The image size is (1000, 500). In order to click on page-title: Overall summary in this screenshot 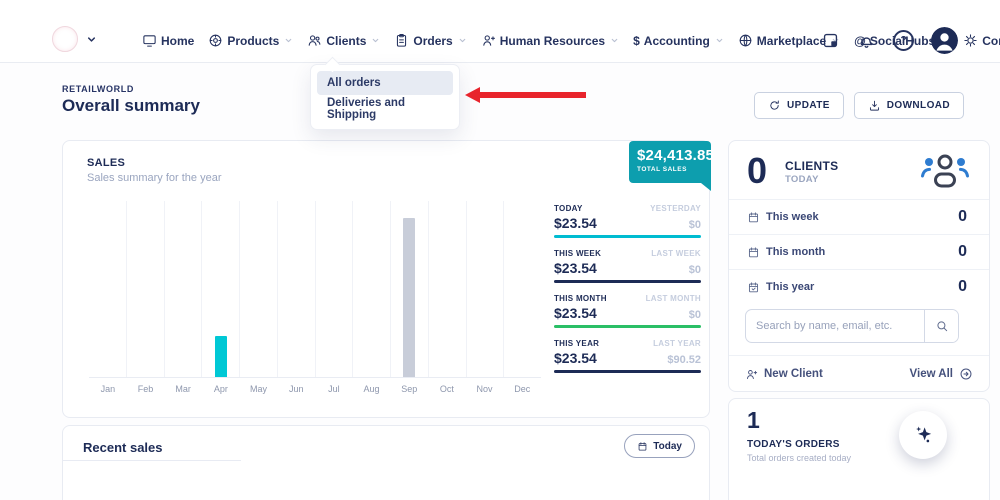, I will do `click(131, 105)`.